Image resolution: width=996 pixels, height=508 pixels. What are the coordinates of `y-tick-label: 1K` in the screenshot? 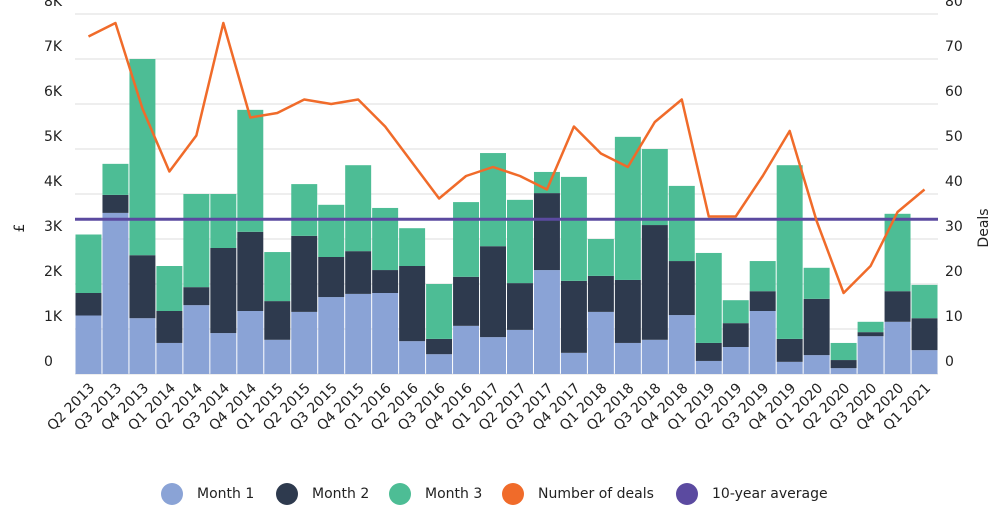 It's located at (53, 317).